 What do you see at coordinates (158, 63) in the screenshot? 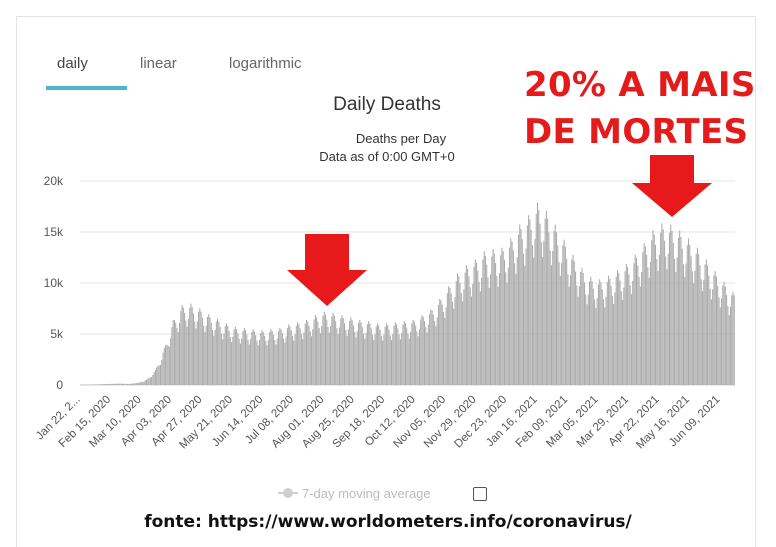
I see `tab-linear: linear` at bounding box center [158, 63].